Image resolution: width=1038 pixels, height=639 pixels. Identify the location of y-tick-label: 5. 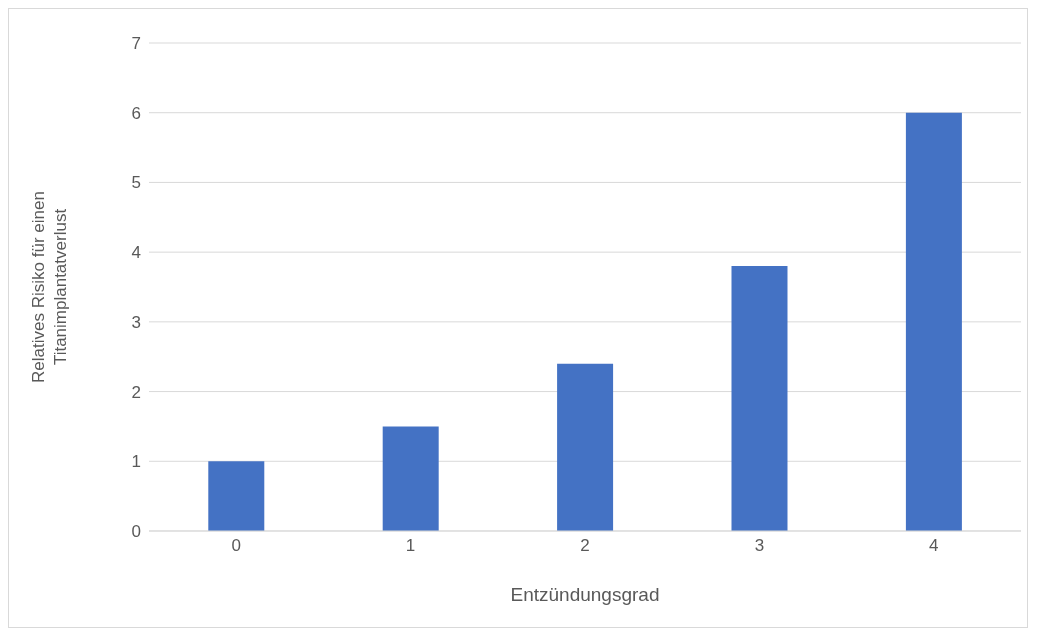
(136, 183).